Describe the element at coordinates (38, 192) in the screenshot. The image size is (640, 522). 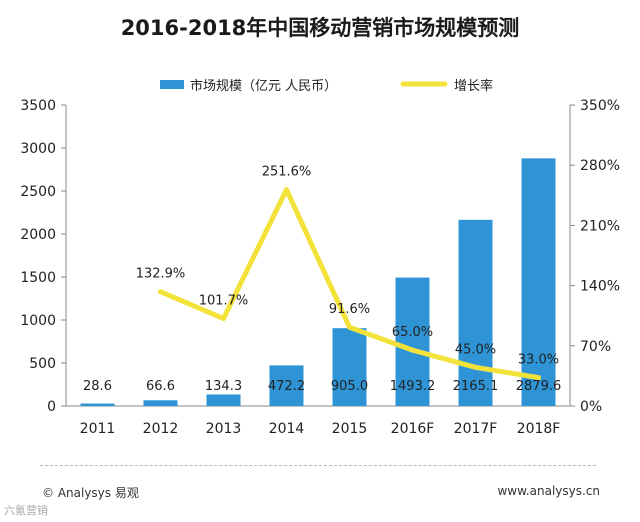
I see `y-tick-label-left: 2500` at that location.